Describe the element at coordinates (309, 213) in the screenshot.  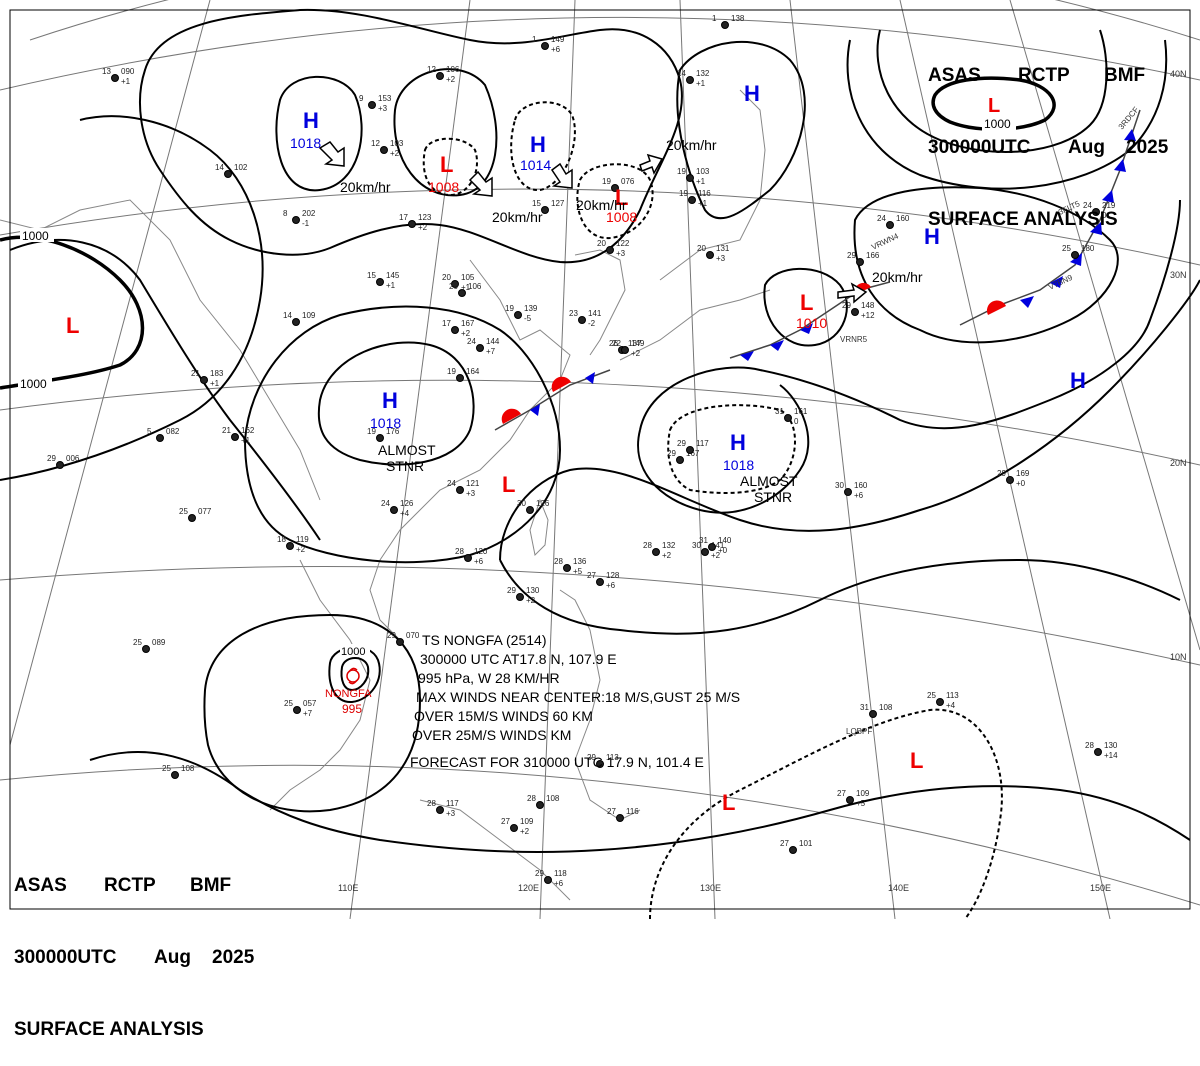
I see `station-pressure: 202` at that location.